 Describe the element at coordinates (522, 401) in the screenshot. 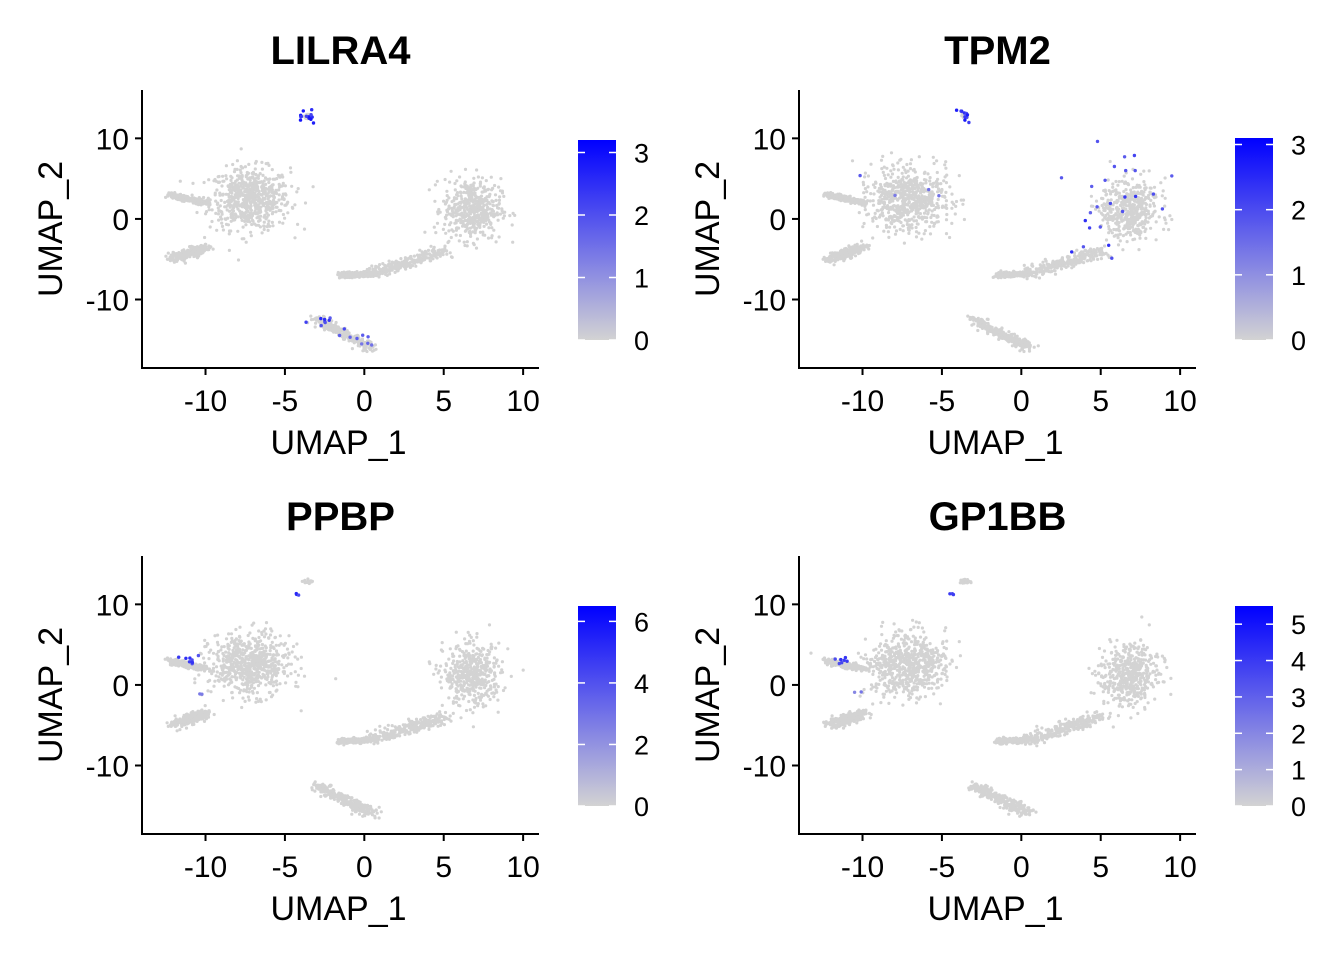

I see `x-tick-label: 10` at that location.